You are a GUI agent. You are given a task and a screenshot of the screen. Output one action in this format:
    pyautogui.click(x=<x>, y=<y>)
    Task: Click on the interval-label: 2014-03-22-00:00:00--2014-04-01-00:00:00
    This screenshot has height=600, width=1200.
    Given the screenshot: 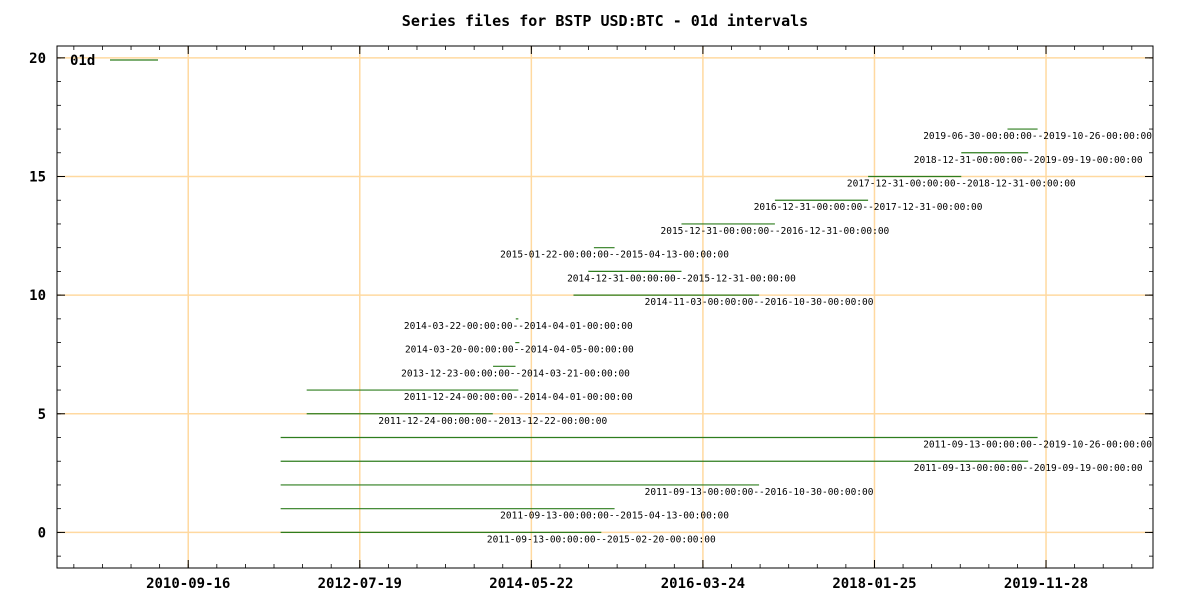 What is the action you would take?
    pyautogui.click(x=518, y=326)
    